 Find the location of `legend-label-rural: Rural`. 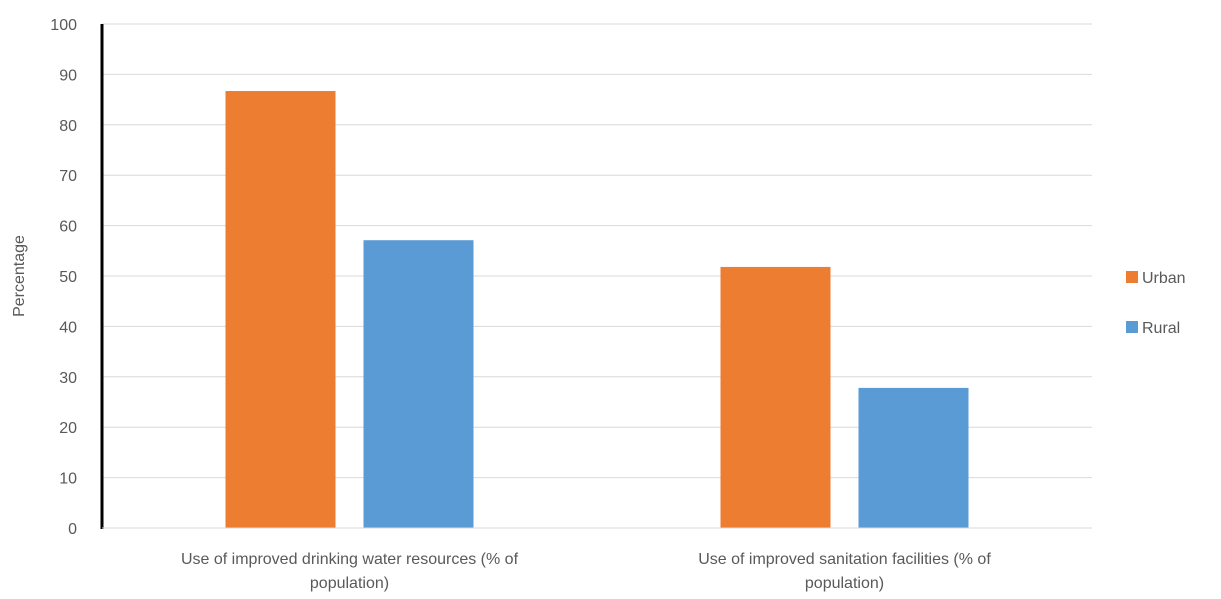

legend-label-rural: Rural is located at coordinates (1161, 328).